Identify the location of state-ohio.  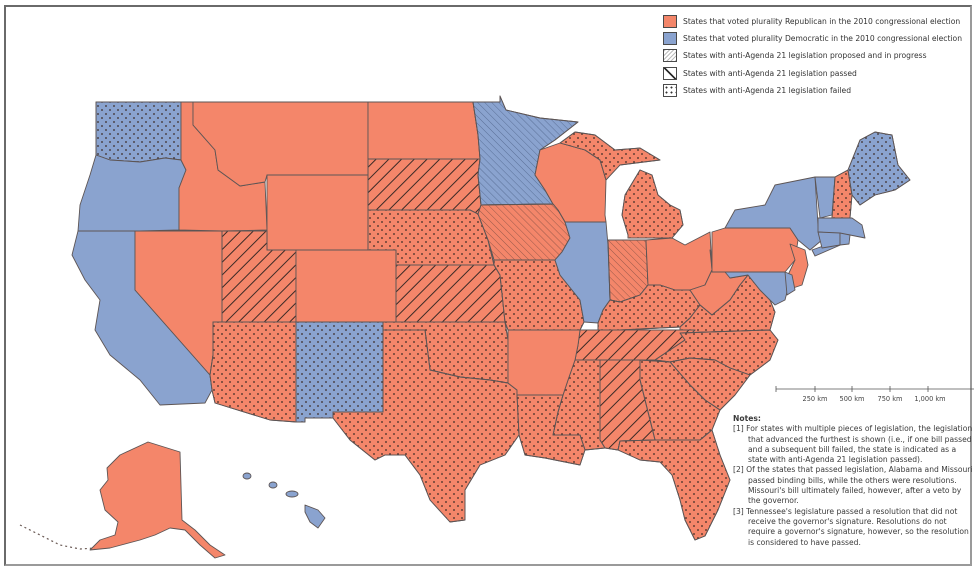
(679, 261).